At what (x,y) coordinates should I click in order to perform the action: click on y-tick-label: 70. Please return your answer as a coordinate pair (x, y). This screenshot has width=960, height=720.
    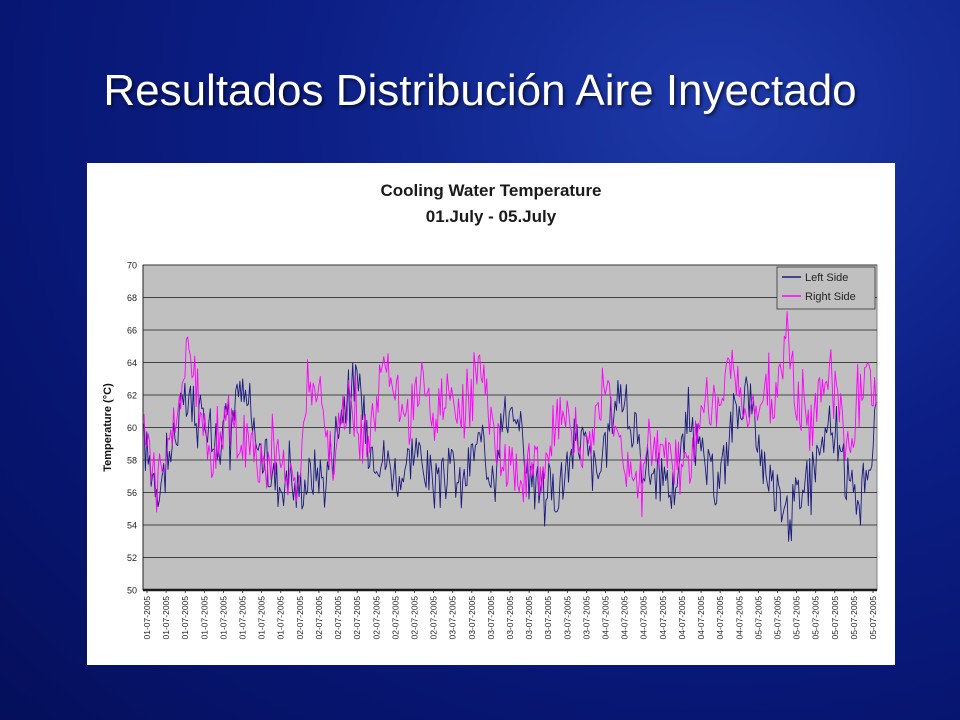
    Looking at the image, I should click on (132, 266).